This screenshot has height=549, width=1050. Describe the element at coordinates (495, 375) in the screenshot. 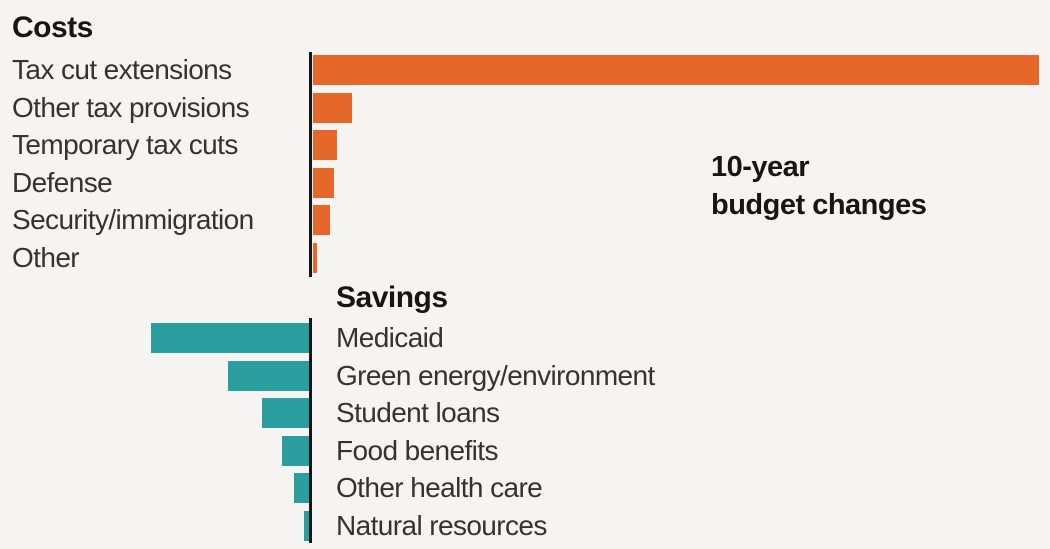

I see `savings-category-label: Green energy/environment` at that location.